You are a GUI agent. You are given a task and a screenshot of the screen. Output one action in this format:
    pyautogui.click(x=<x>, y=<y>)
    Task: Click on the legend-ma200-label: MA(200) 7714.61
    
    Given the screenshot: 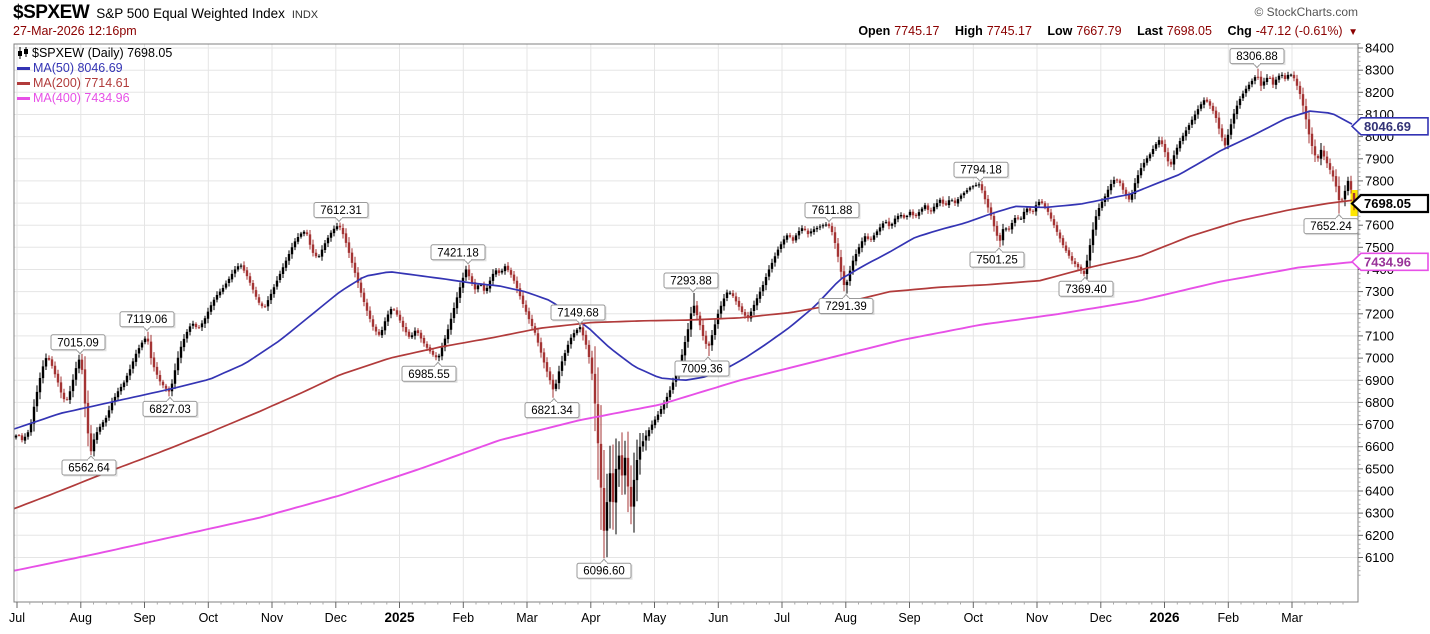 What is the action you would take?
    pyautogui.click(x=81, y=83)
    